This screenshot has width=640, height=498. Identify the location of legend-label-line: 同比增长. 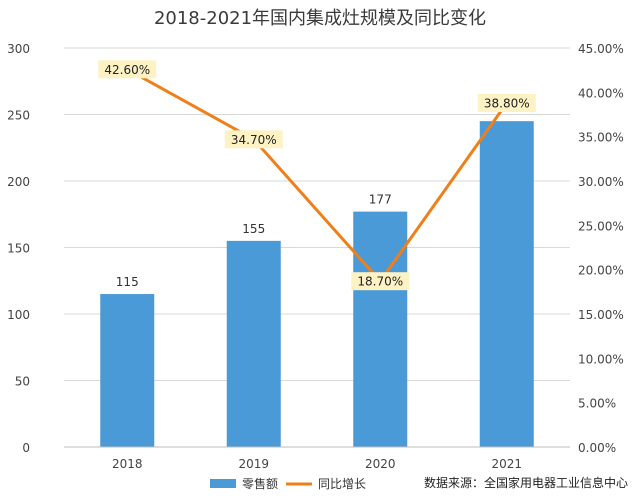
(342, 484).